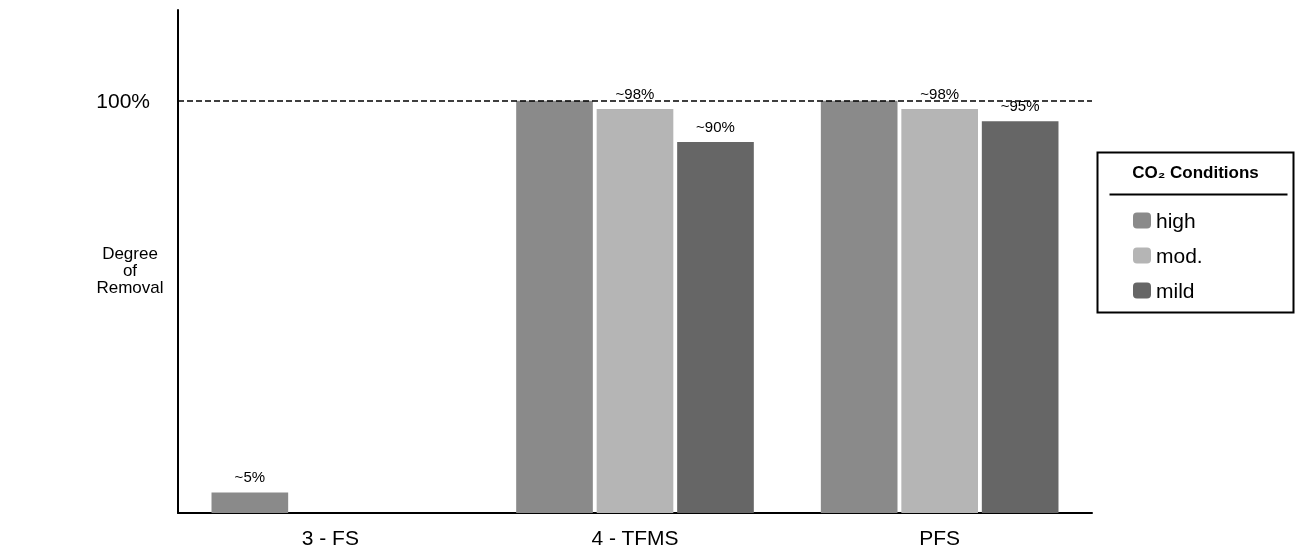  What do you see at coordinates (635, 537) in the screenshot?
I see `x-tick-label: 4 - TFMS` at bounding box center [635, 537].